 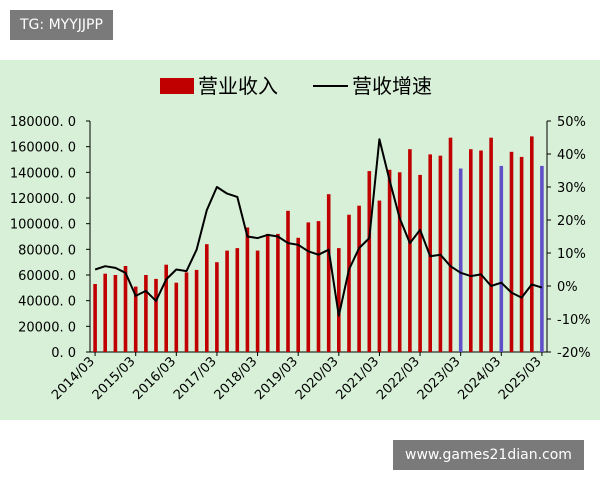 I want to click on right-tick-label: 10%, so click(x=571, y=254).